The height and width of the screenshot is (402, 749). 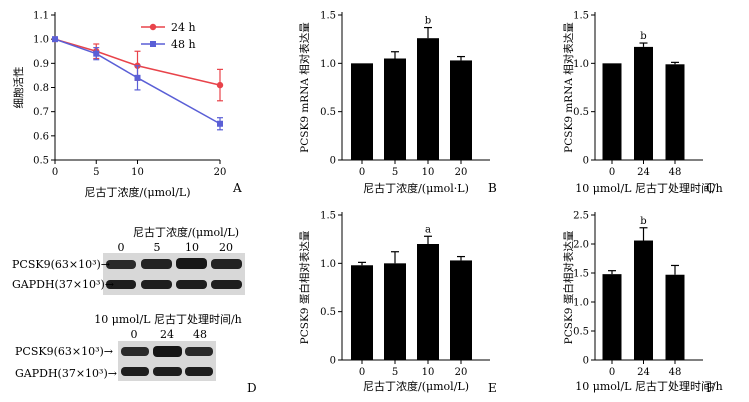 I want to click on blot-top-gapdh-bands, so click(x=174, y=284).